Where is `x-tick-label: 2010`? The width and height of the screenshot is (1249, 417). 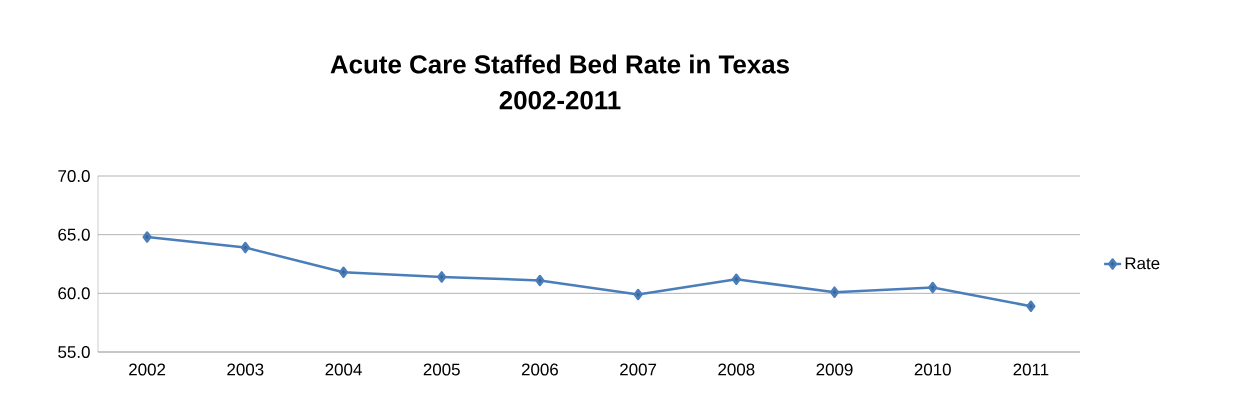 x-tick-label: 2010 is located at coordinates (932, 369).